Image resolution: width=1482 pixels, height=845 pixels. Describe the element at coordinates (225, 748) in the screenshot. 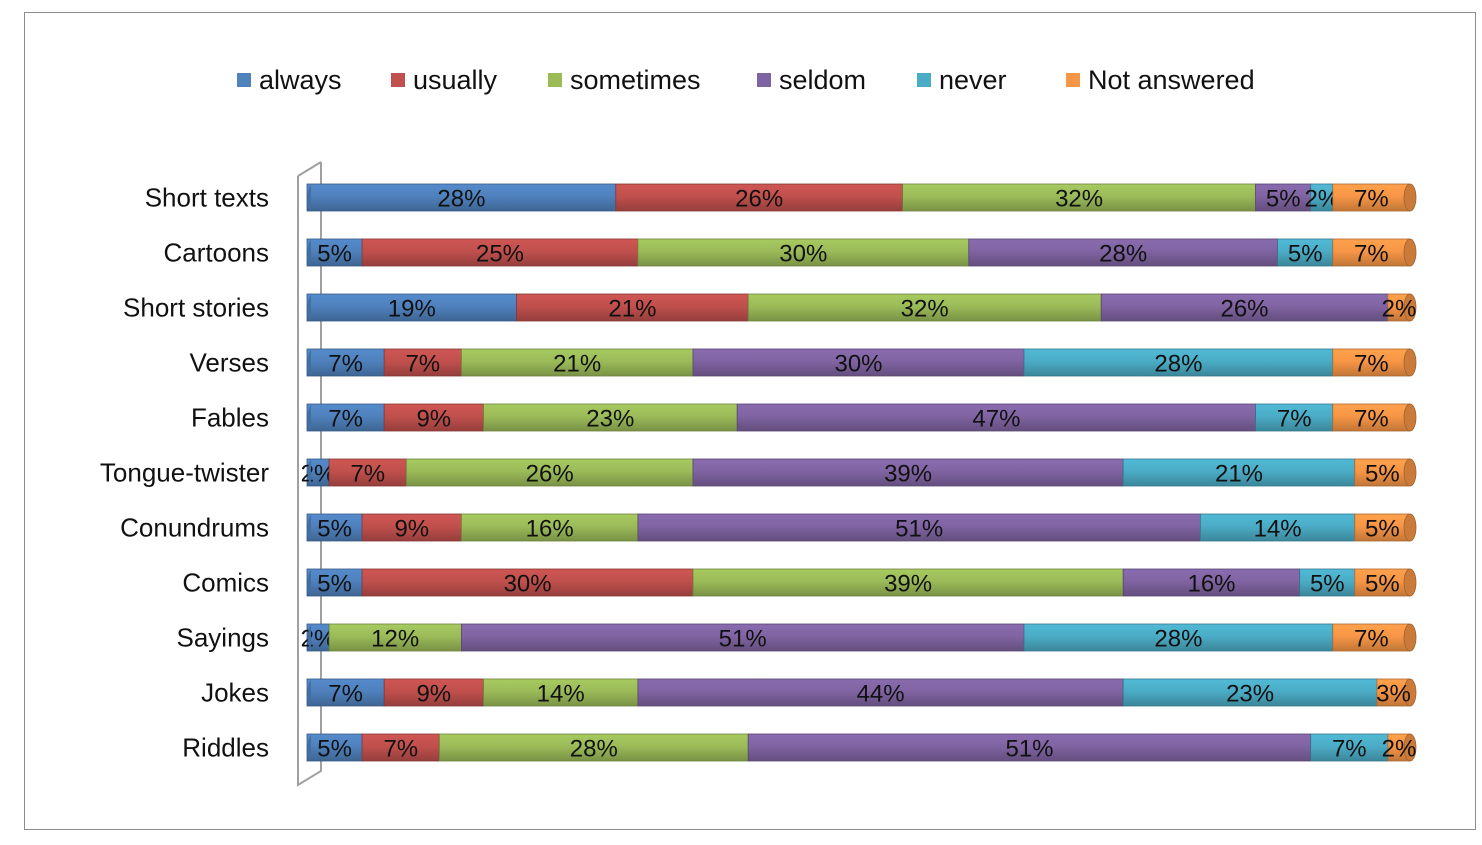

I see `category-label: Riddles` at that location.